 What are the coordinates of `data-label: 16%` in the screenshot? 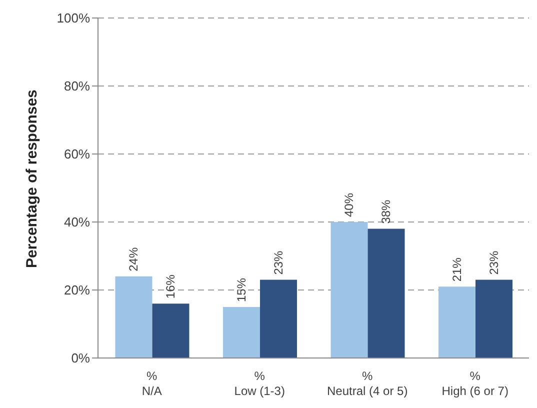 It's located at (171, 286).